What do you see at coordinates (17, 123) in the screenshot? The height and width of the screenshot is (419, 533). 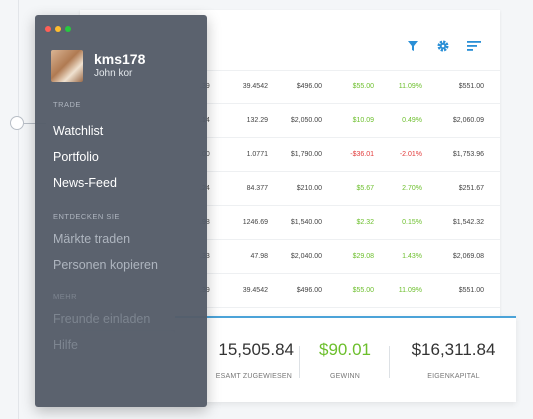 I see `timeline-node` at bounding box center [17, 123].